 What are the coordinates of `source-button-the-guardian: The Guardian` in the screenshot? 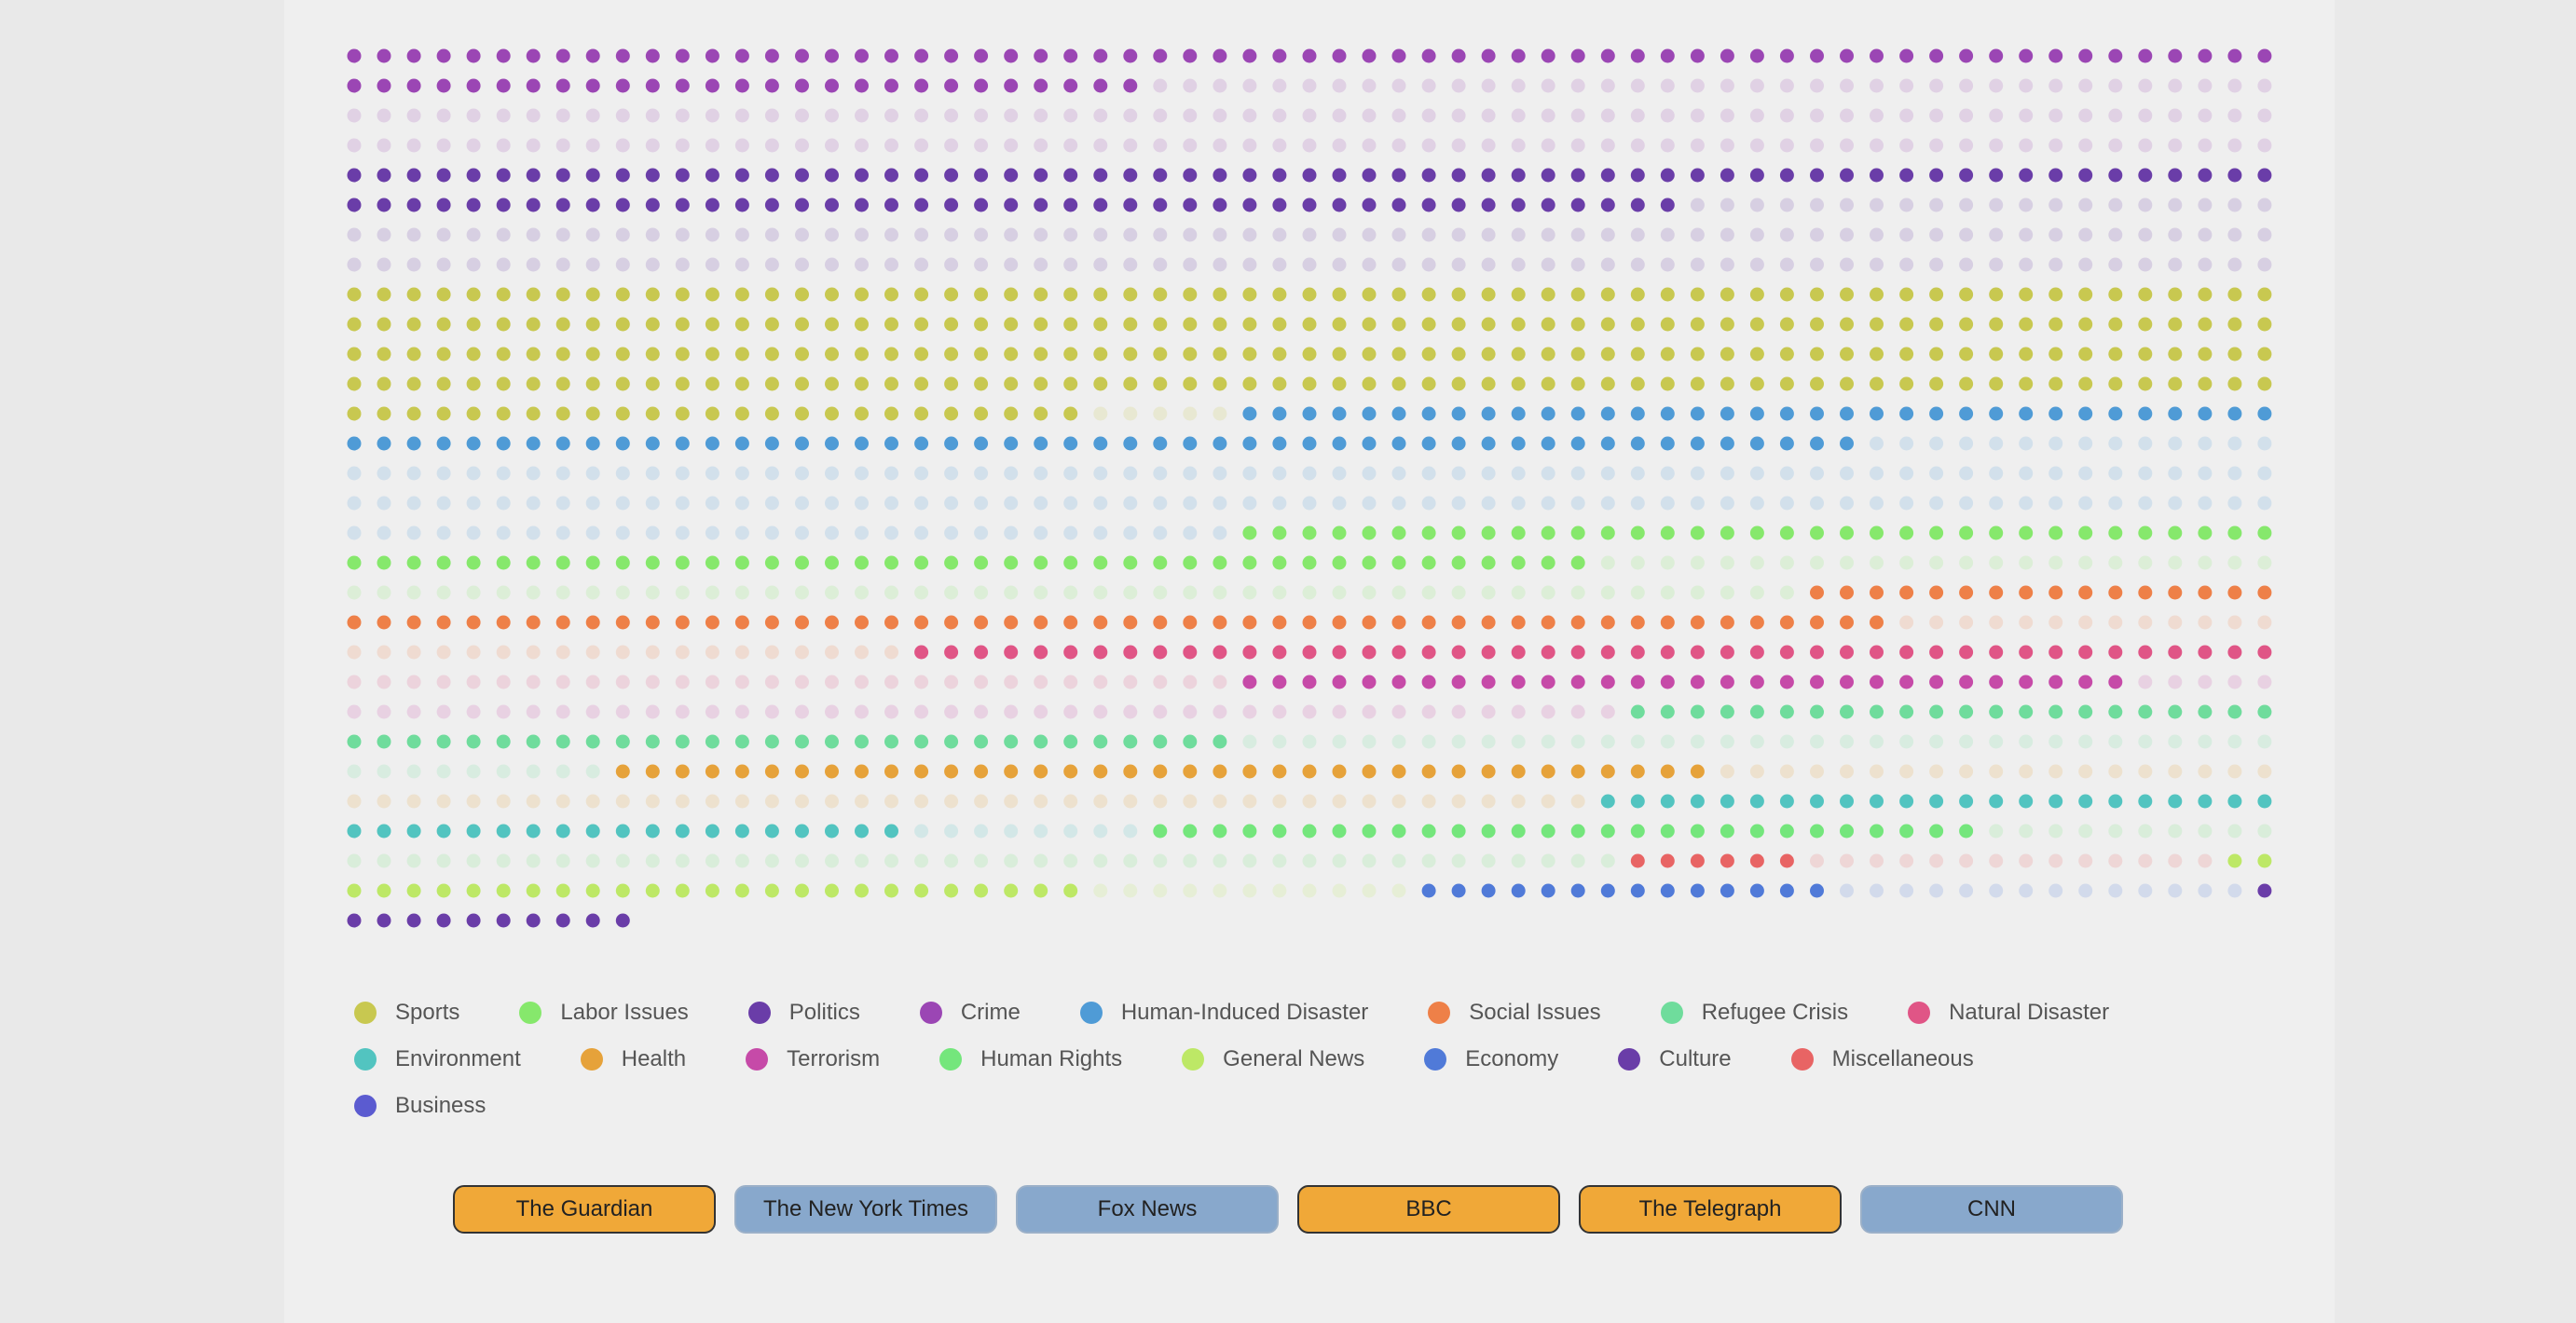 It's located at (584, 1209).